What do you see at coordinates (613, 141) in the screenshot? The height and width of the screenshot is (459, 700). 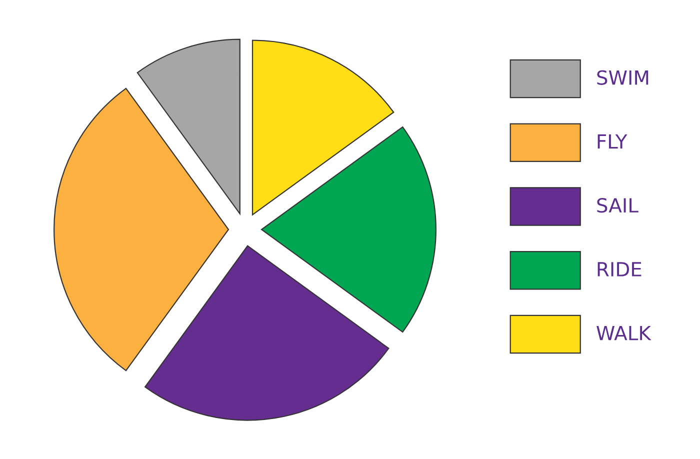 I see `legend-label: FLY` at bounding box center [613, 141].